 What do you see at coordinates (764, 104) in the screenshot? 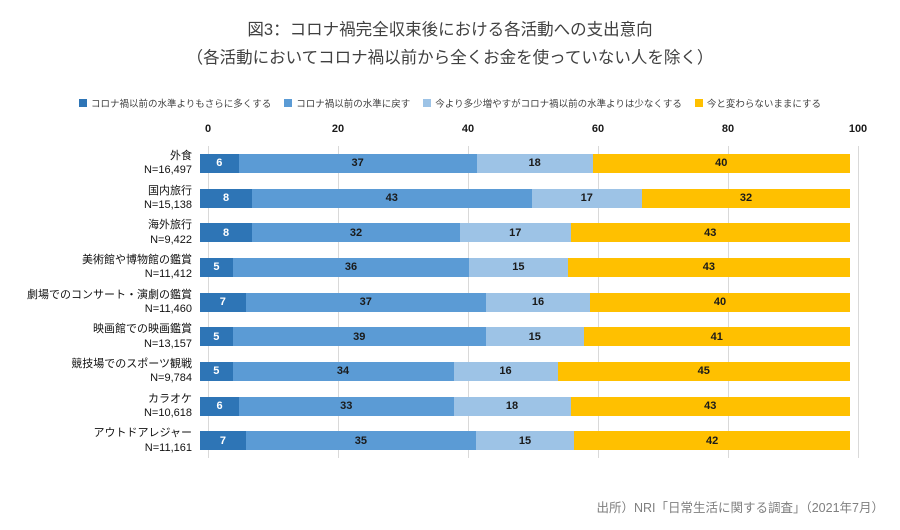
I see `legend-label: 今と変わらないままにする` at bounding box center [764, 104].